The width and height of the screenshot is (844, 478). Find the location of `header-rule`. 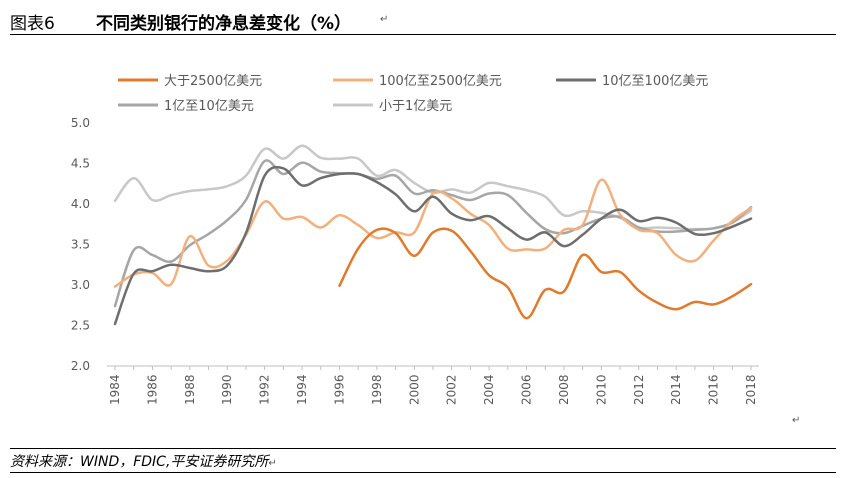

header-rule is located at coordinates (423, 34).